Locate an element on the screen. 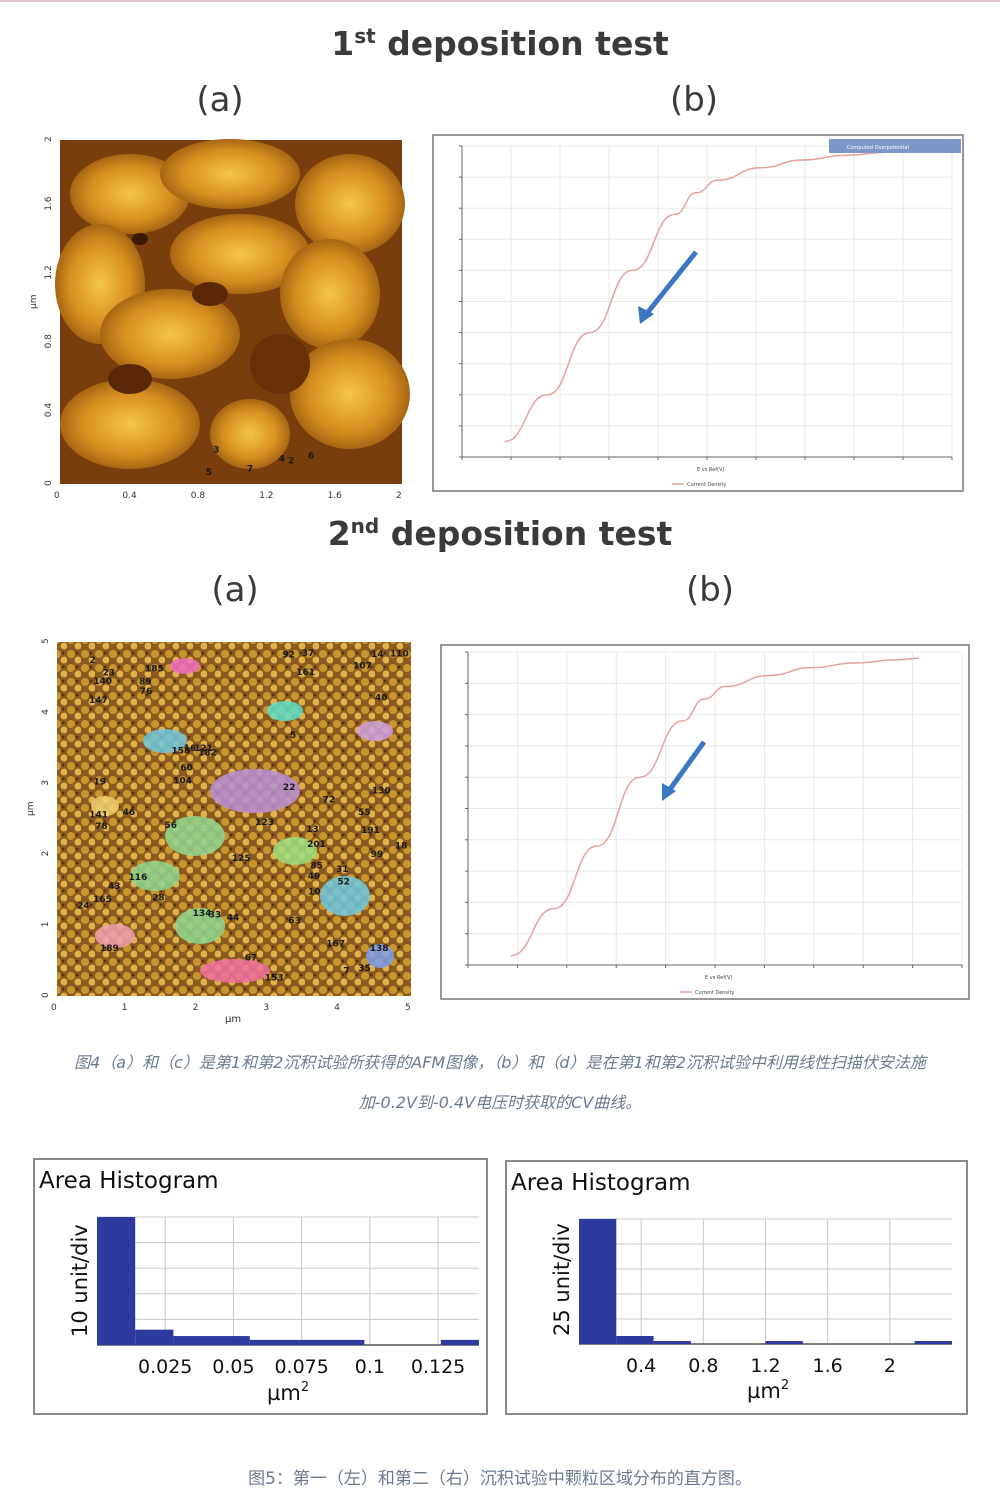 Image resolution: width=1000 pixels, height=1498 pixels. particle-label: 24 is located at coordinates (83, 906).